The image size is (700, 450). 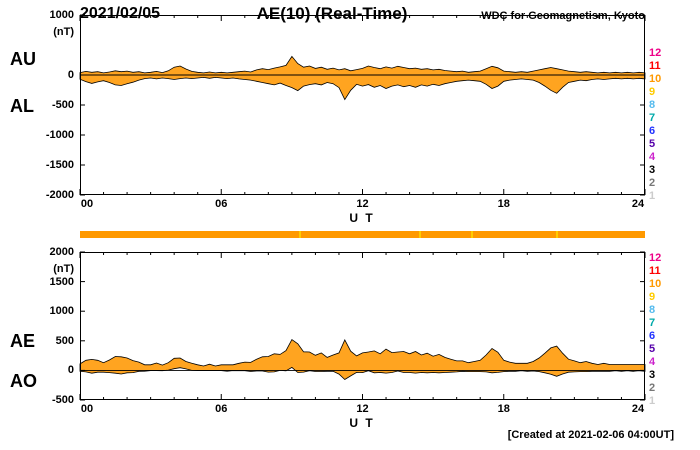 I want to click on au-axis-label: AU, so click(x=23, y=59).